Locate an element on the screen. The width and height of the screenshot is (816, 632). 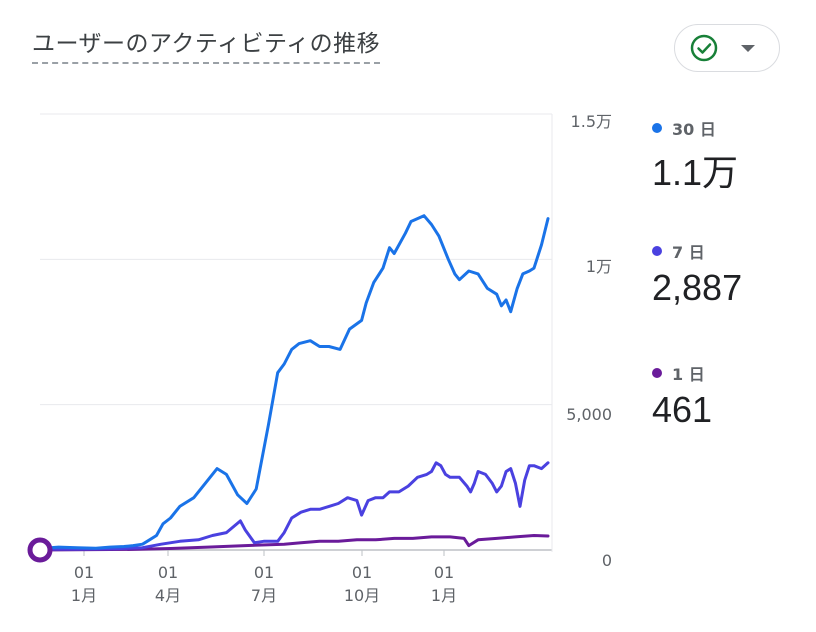
y-tick-label: 5,000 is located at coordinates (589, 414).